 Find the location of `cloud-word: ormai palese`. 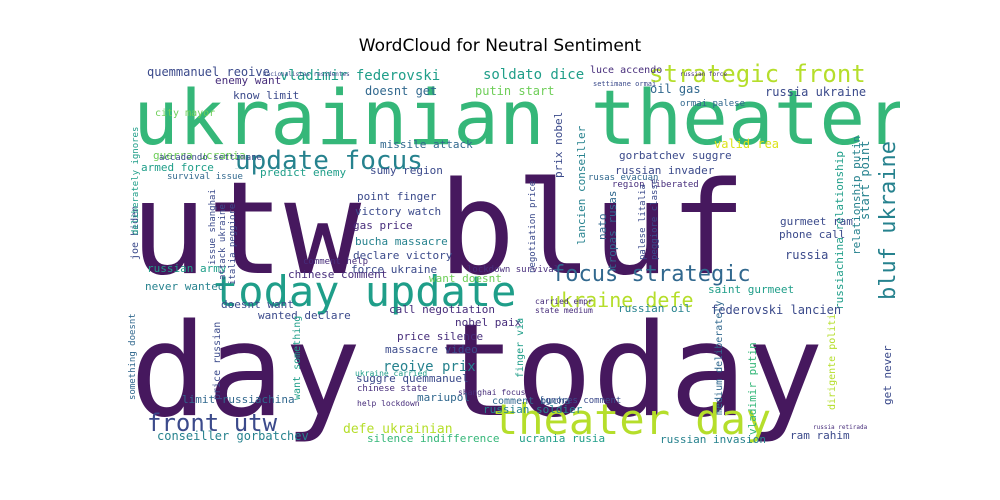

cloud-word: ormai palese is located at coordinates (712, 104).